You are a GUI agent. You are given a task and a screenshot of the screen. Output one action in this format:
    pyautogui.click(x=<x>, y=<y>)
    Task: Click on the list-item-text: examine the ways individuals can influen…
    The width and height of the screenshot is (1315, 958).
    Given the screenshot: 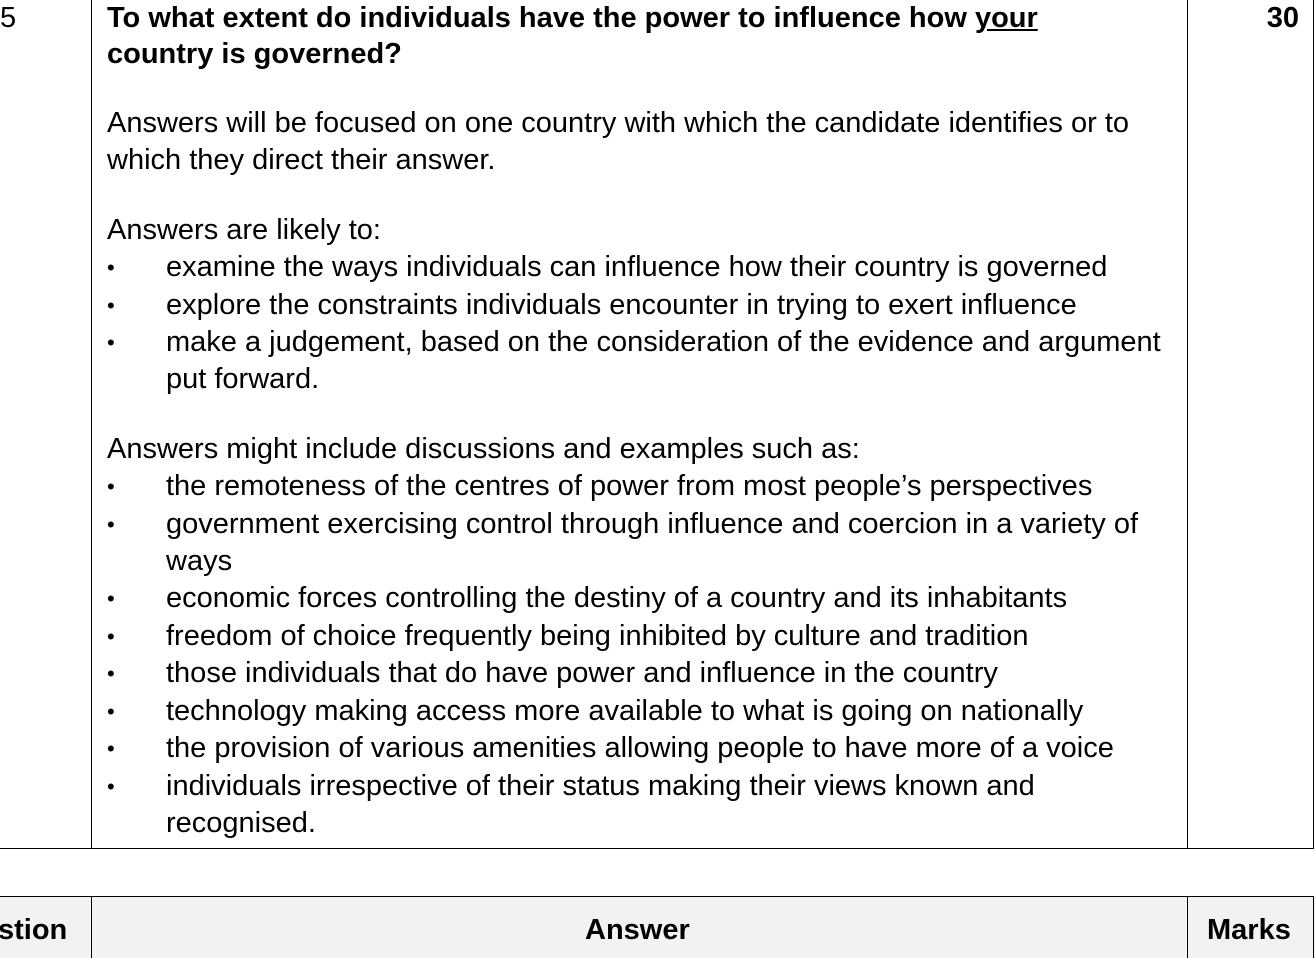 What is the action you would take?
    pyautogui.click(x=637, y=267)
    